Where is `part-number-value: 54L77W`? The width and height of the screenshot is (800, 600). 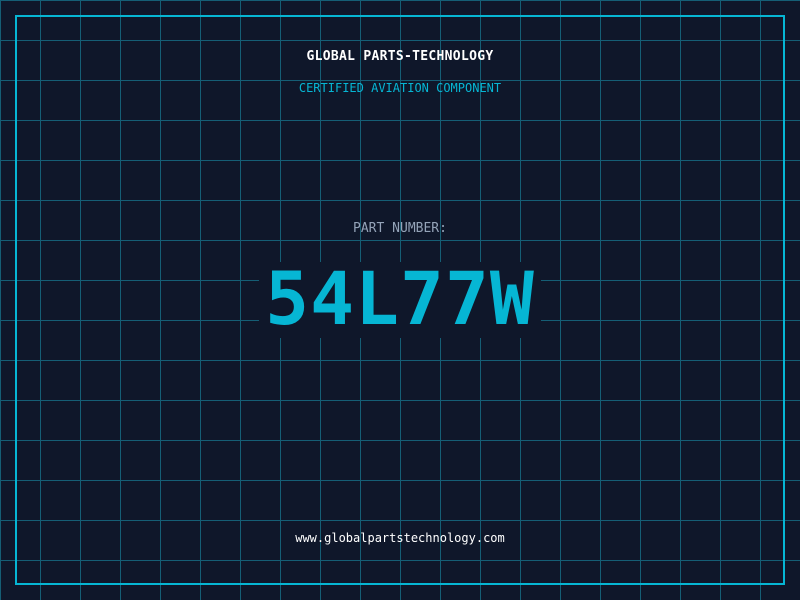 part-number-value: 54L77W is located at coordinates (400, 300).